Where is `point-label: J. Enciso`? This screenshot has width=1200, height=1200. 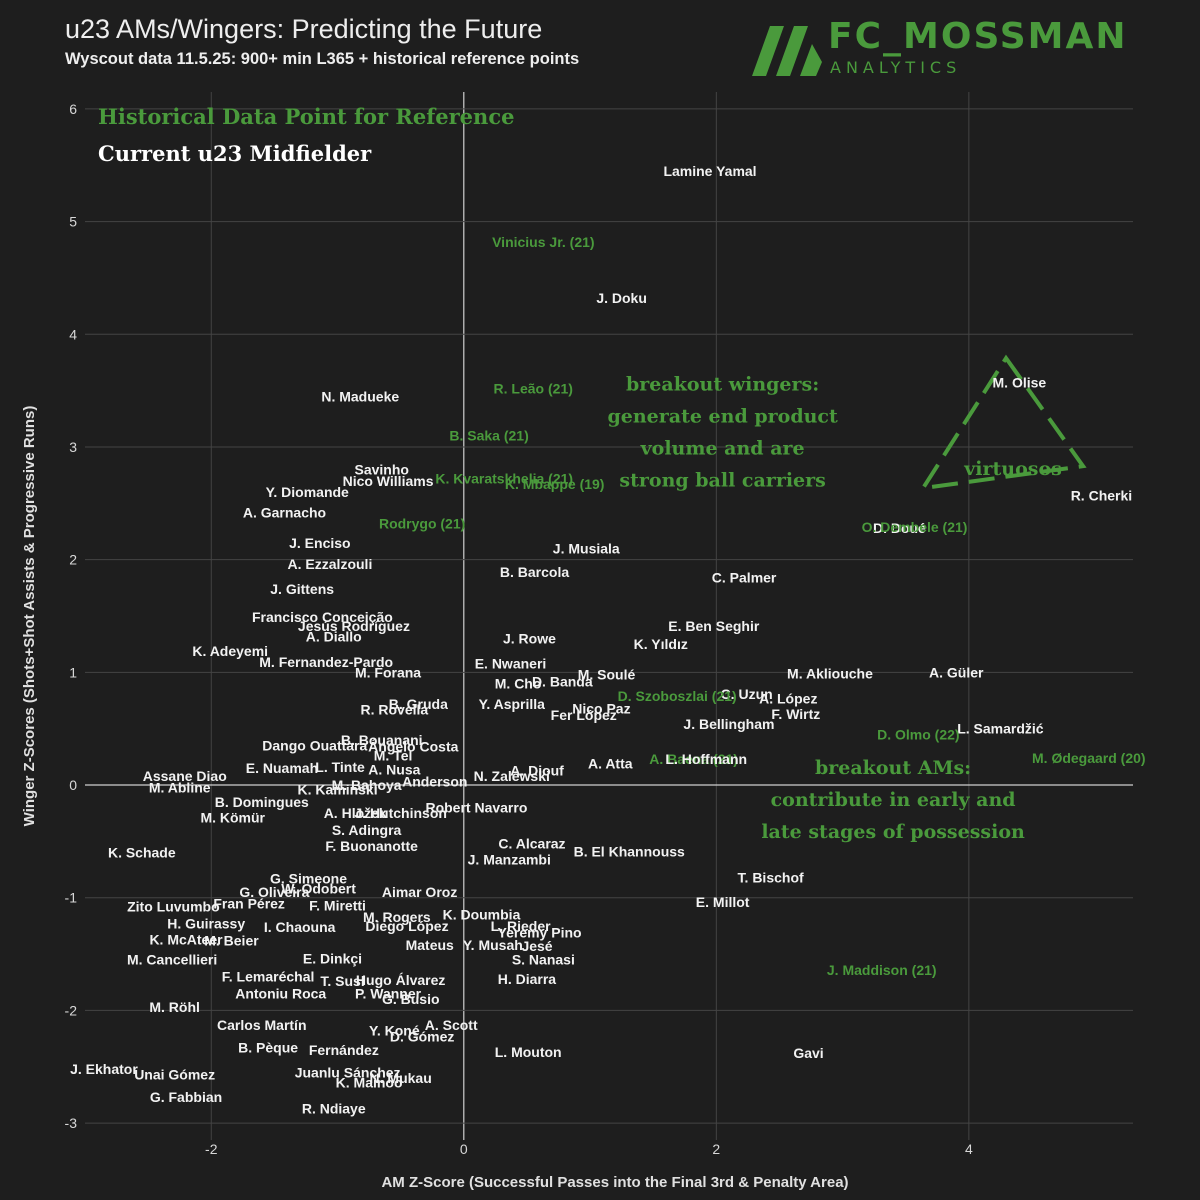
point-label: J. Enciso is located at coordinates (319, 543).